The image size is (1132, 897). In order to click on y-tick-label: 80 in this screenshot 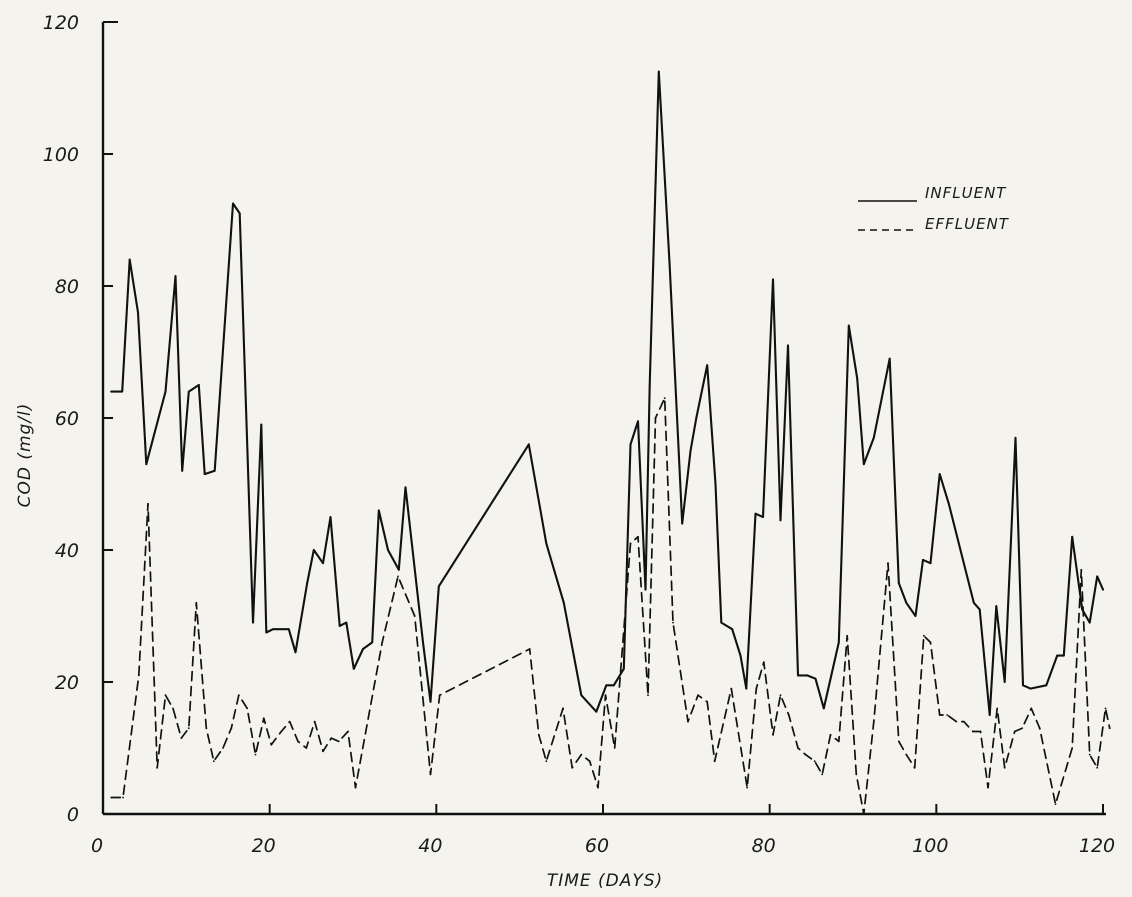, I will do `click(67, 287)`.